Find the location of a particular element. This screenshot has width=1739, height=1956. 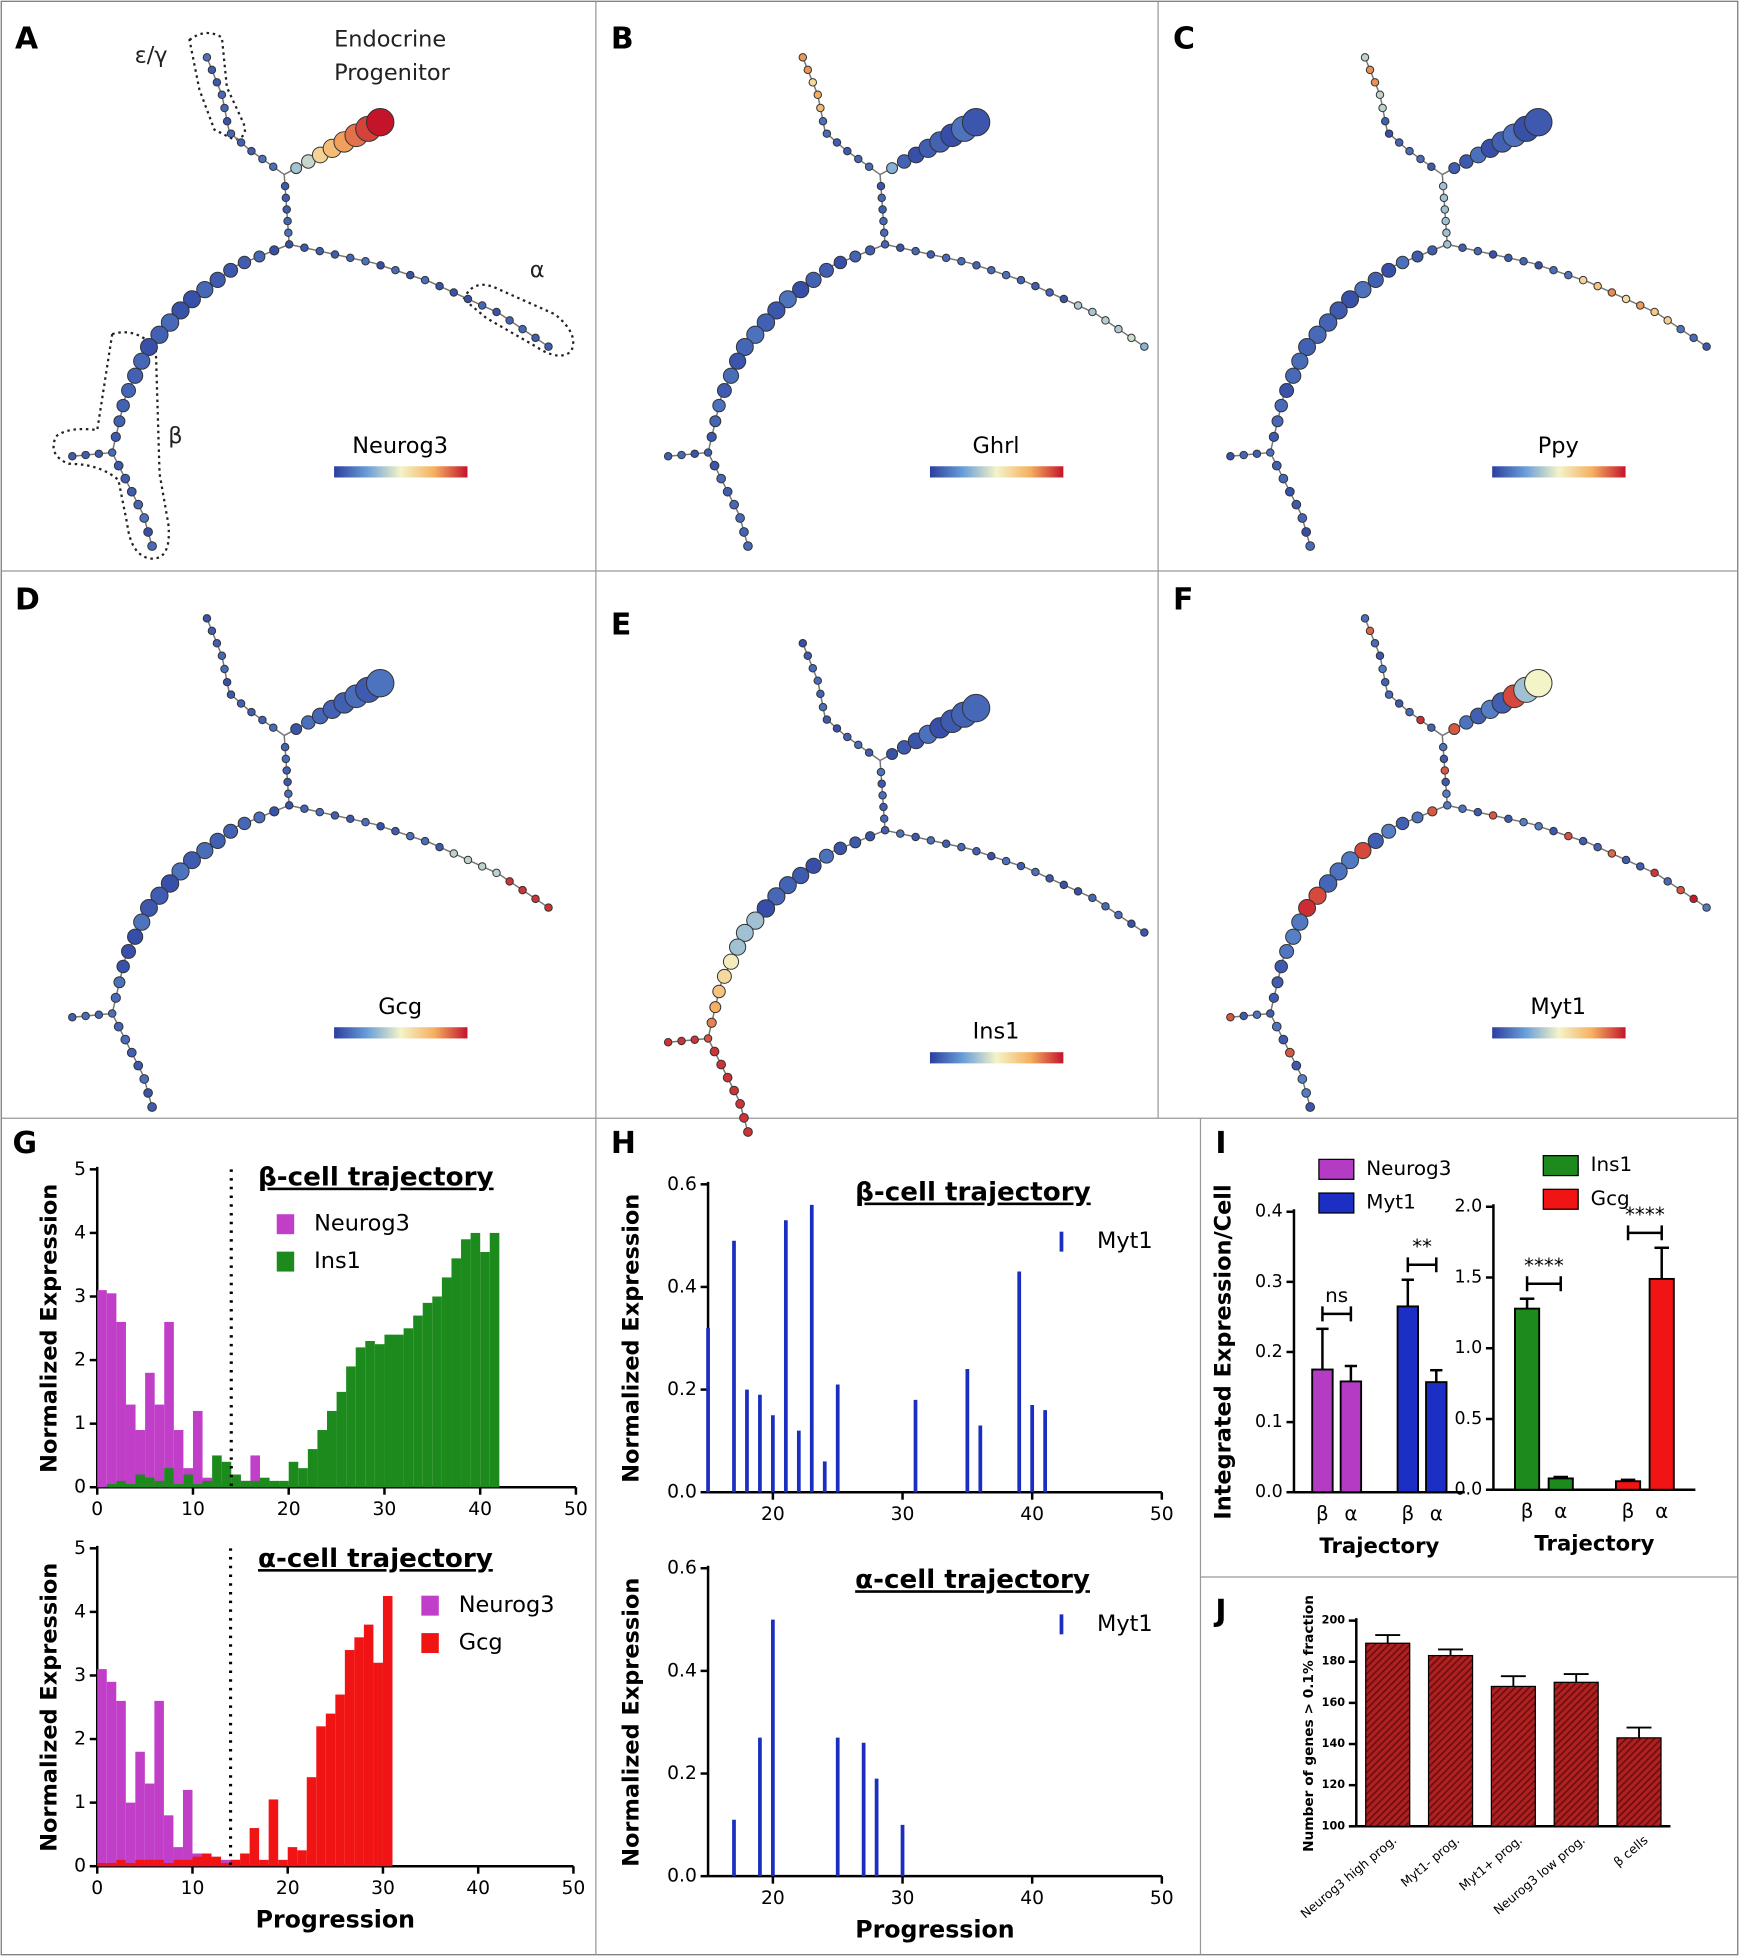

chart-title: α-cell trajectory is located at coordinates (972, 1580).